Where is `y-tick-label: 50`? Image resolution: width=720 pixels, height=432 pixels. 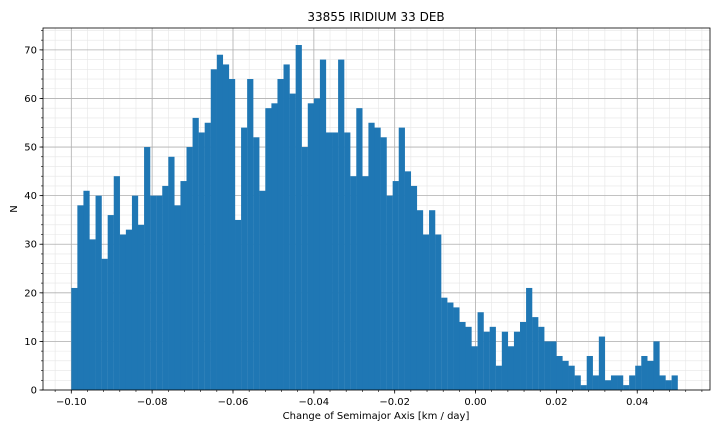 y-tick-label: 50 is located at coordinates (30, 148).